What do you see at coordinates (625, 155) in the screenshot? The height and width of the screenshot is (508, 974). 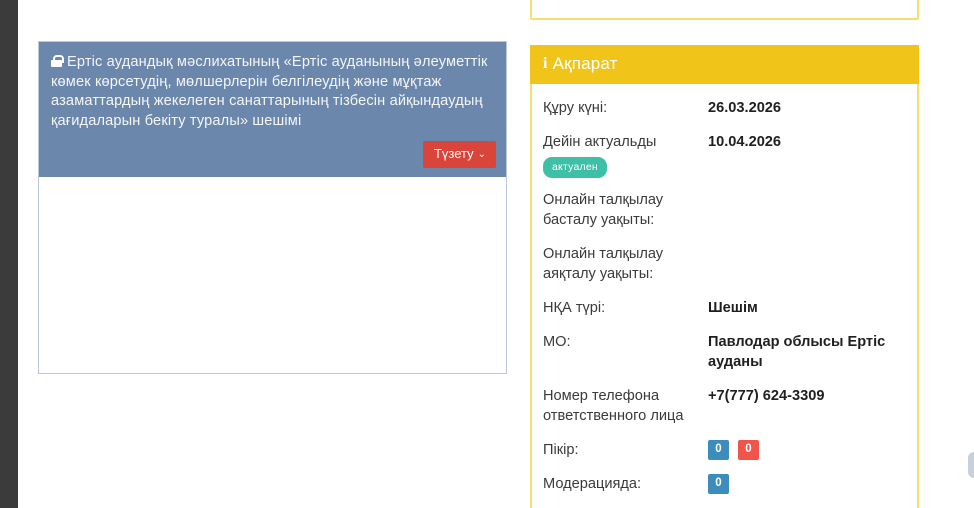 I see `info-label: Дейін актуальды актуален` at bounding box center [625, 155].